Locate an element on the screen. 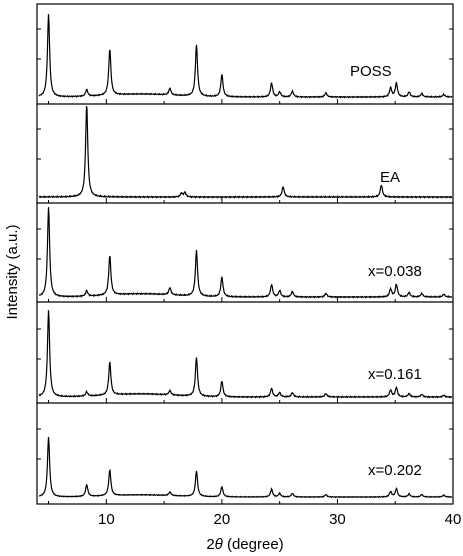 The image size is (463, 556). series-x-0-161: x=0.161 is located at coordinates (245, 354).